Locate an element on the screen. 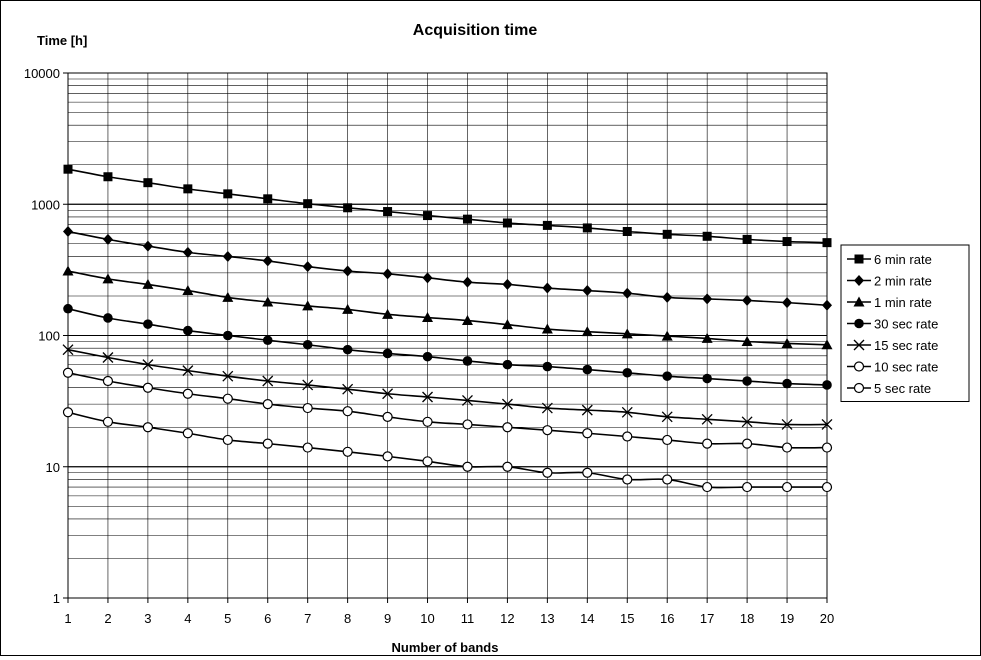  legend-label: 5 sec rate is located at coordinates (902, 388).